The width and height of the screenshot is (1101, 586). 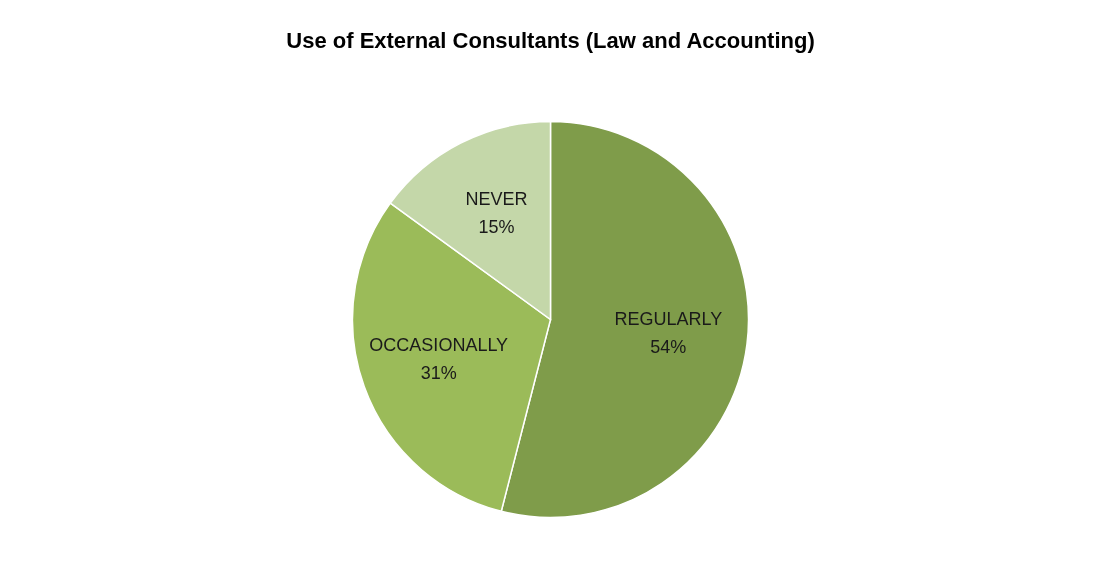 What do you see at coordinates (668, 347) in the screenshot?
I see `data-label: 54%` at bounding box center [668, 347].